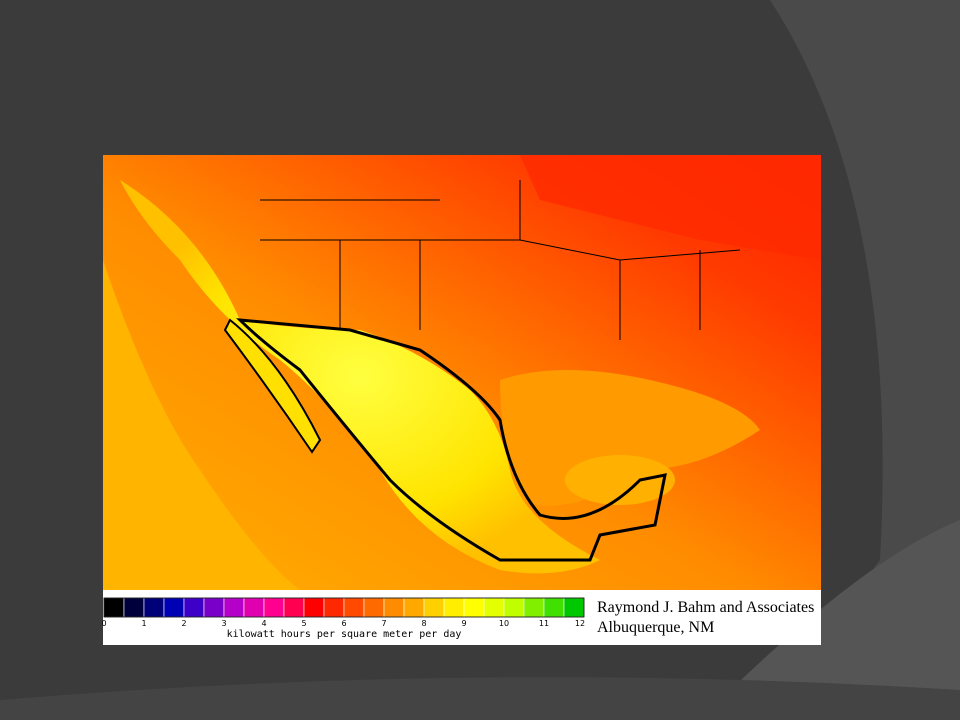  I want to click on color-bar-frame, so click(344, 607).